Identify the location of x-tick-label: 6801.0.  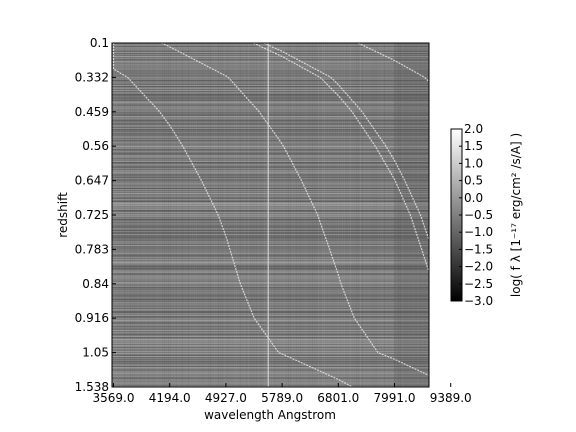
(338, 398).